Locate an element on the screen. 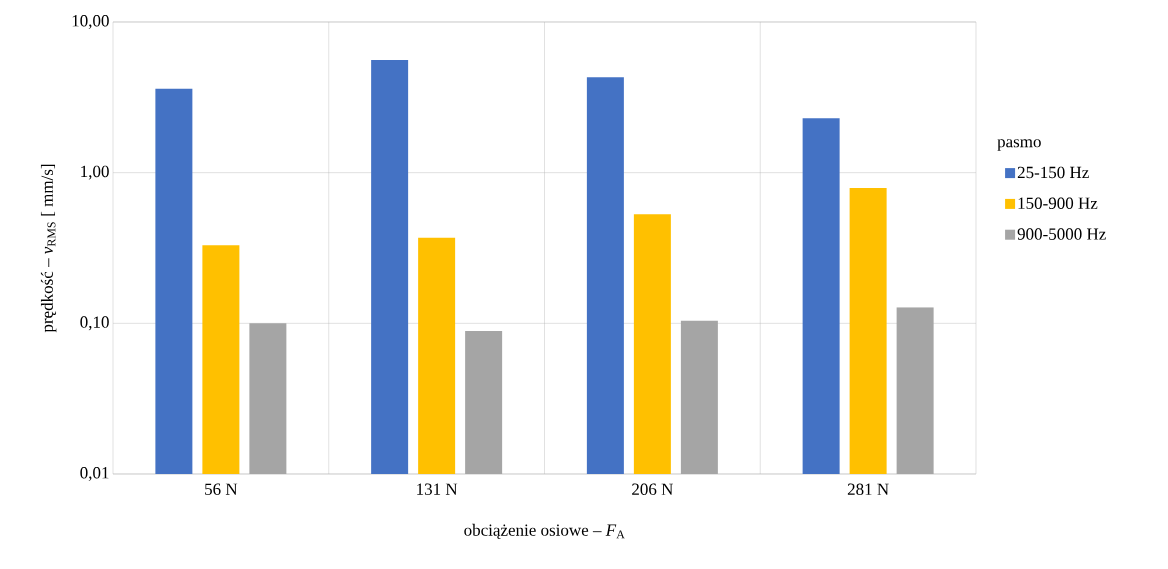 The width and height of the screenshot is (1168, 569). x-tick-label: 56 N is located at coordinates (221, 489).